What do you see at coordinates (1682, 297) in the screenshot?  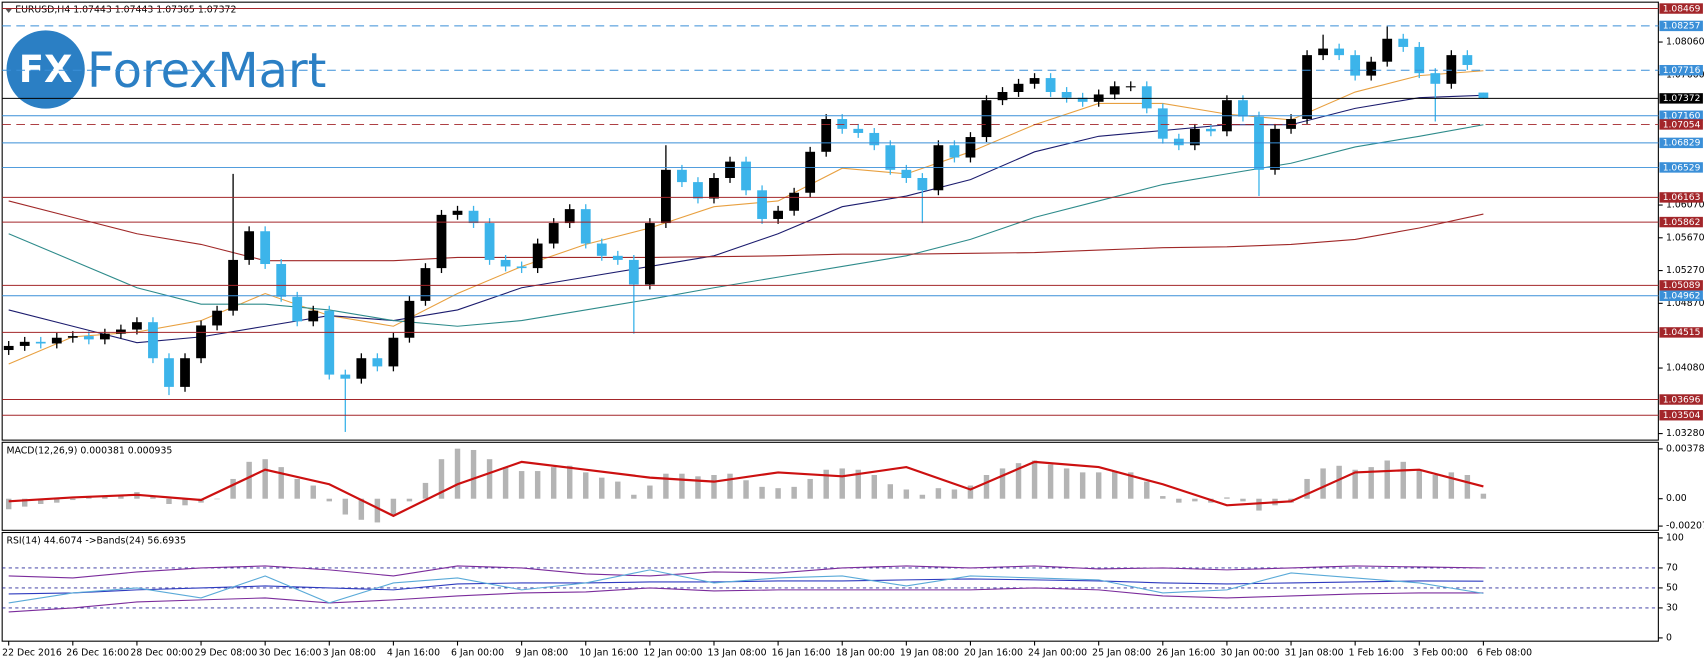 I see `level-label: 1.04962` at bounding box center [1682, 297].